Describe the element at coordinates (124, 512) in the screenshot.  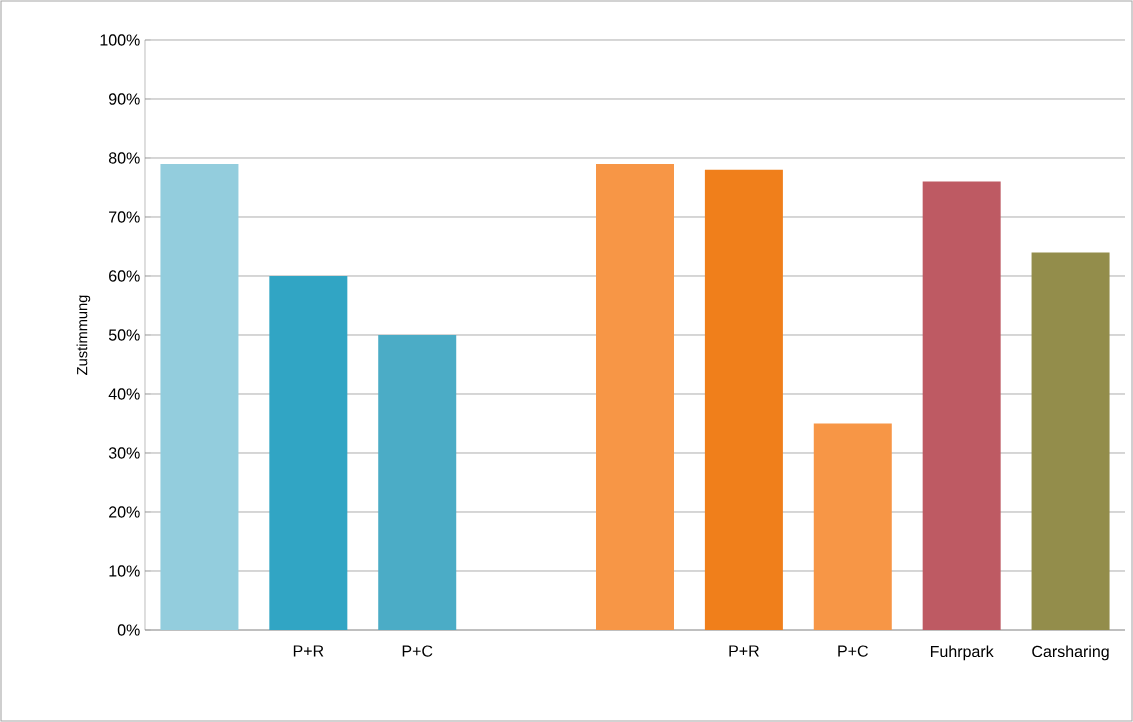
I see `y-tick-label: 20%` at that location.